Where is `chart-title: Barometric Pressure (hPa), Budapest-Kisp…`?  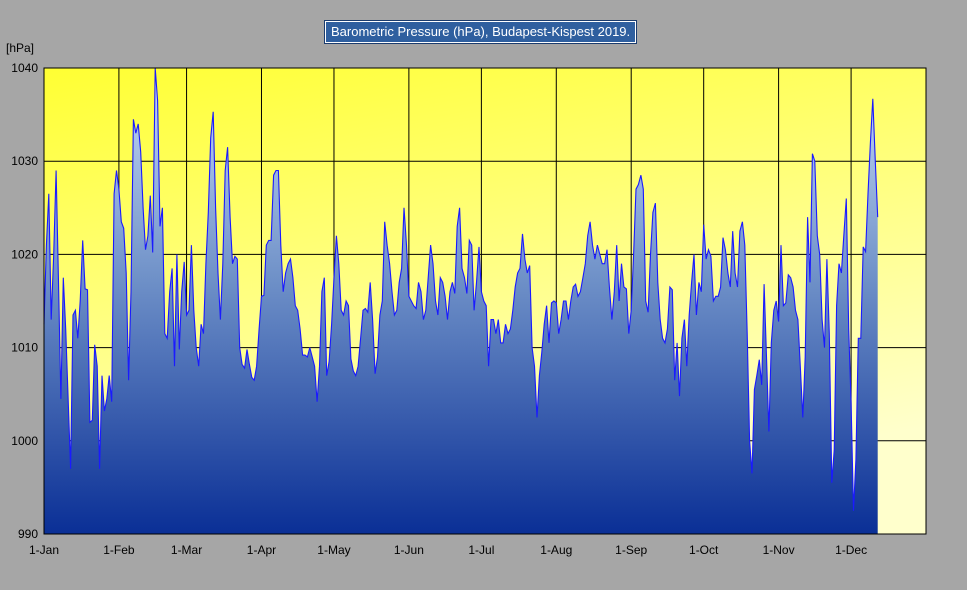 chart-title: Barometric Pressure (hPa), Budapest-Kisp… is located at coordinates (481, 32).